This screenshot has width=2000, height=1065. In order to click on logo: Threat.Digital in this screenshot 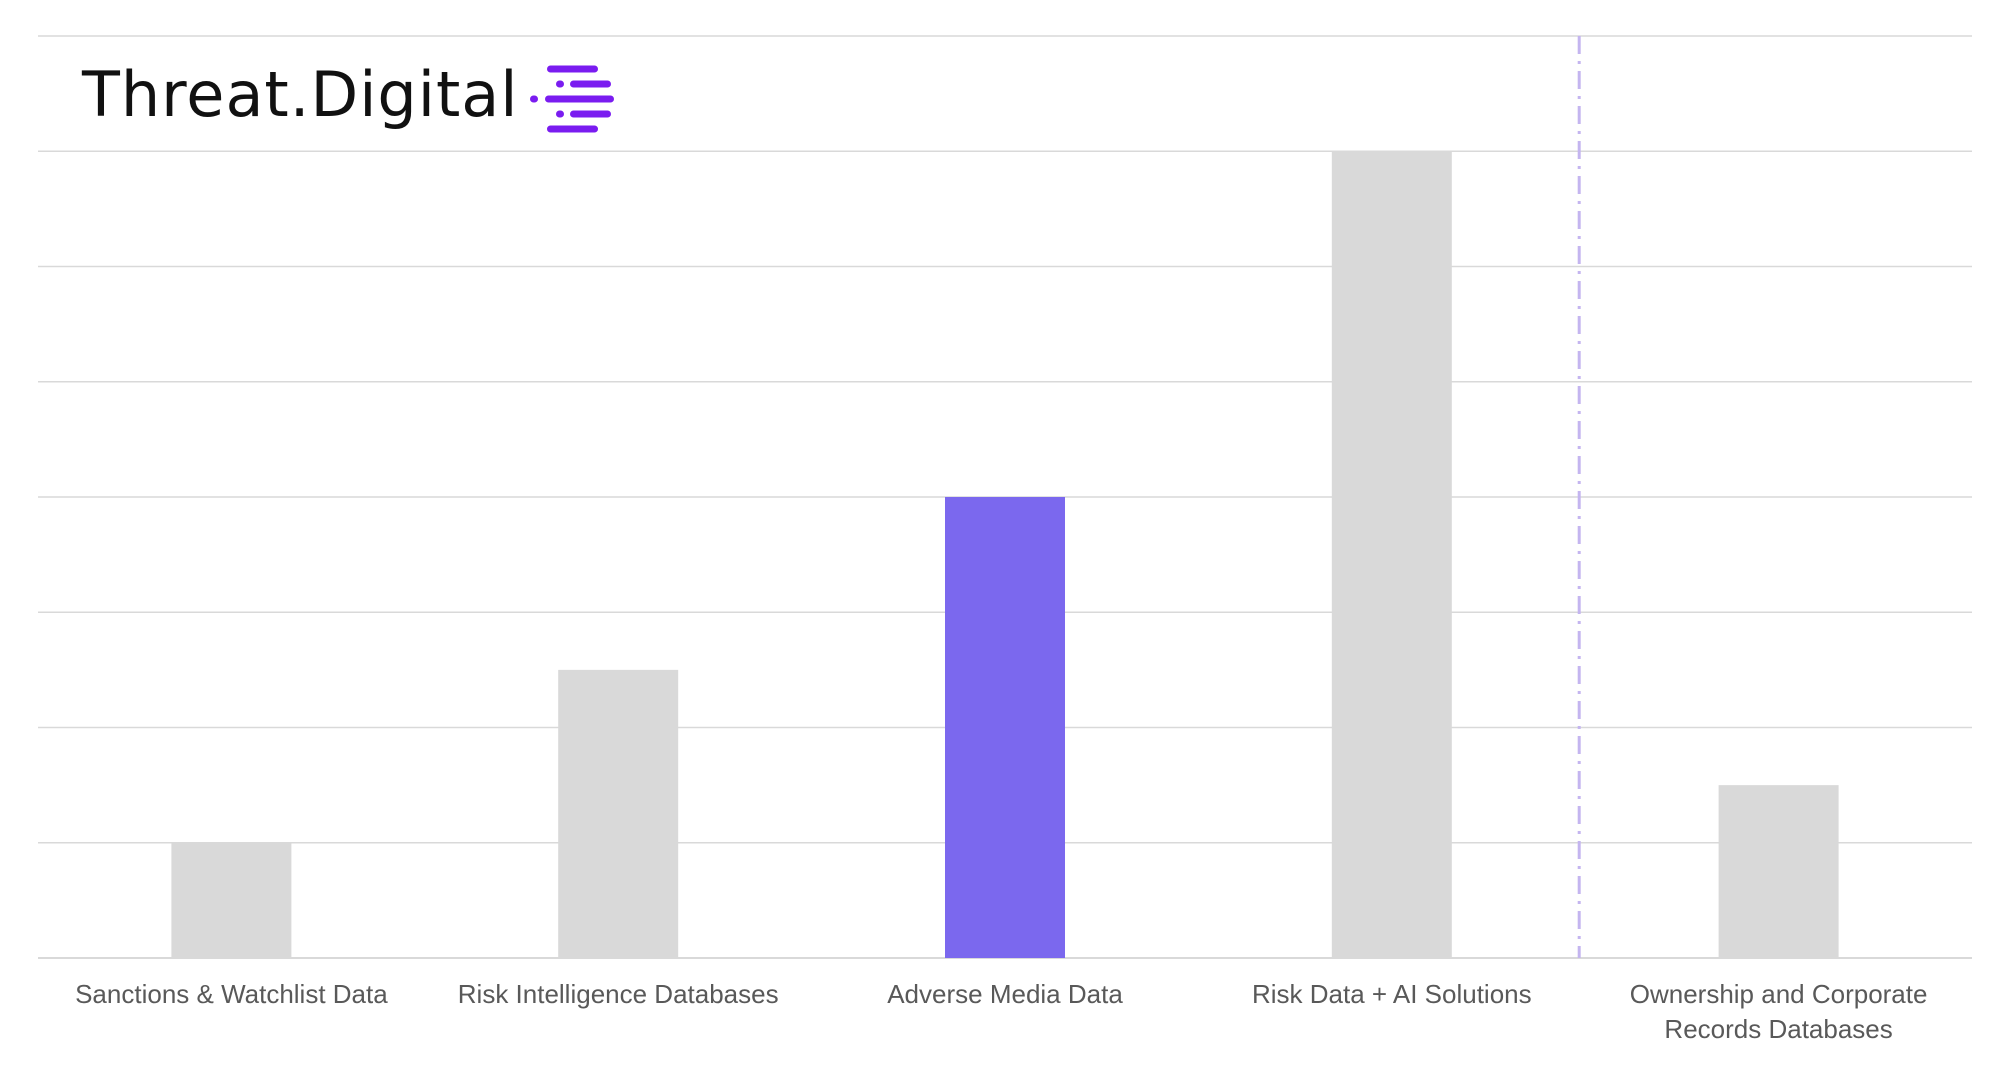, I will do `click(347, 95)`.